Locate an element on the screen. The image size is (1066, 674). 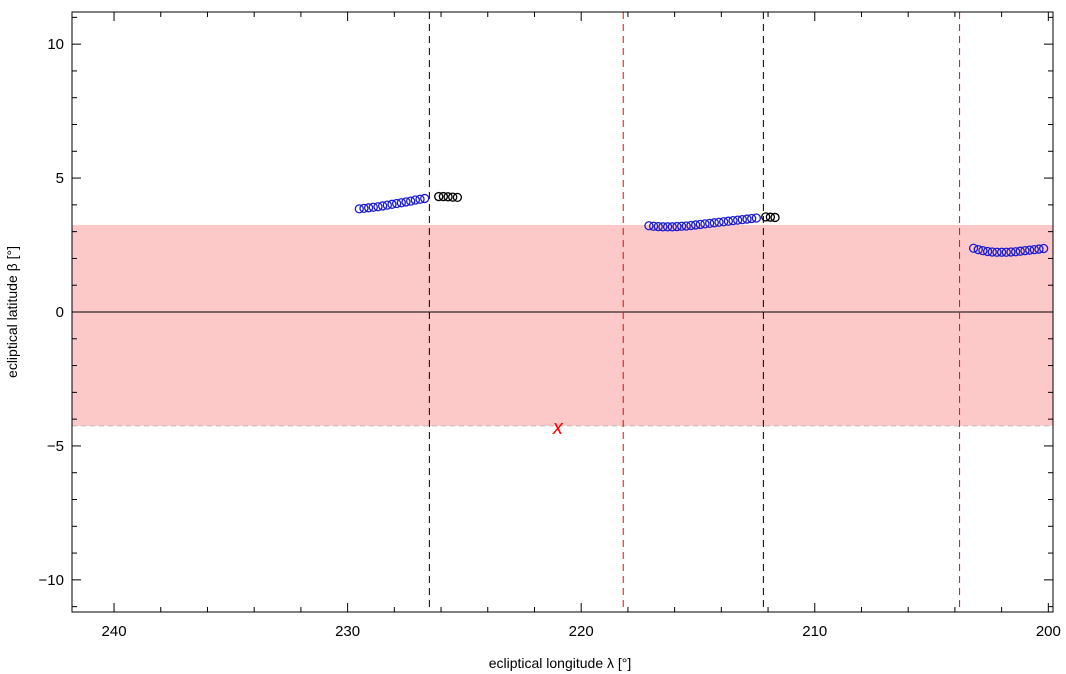
x-tick-label: 240 is located at coordinates (114, 631).